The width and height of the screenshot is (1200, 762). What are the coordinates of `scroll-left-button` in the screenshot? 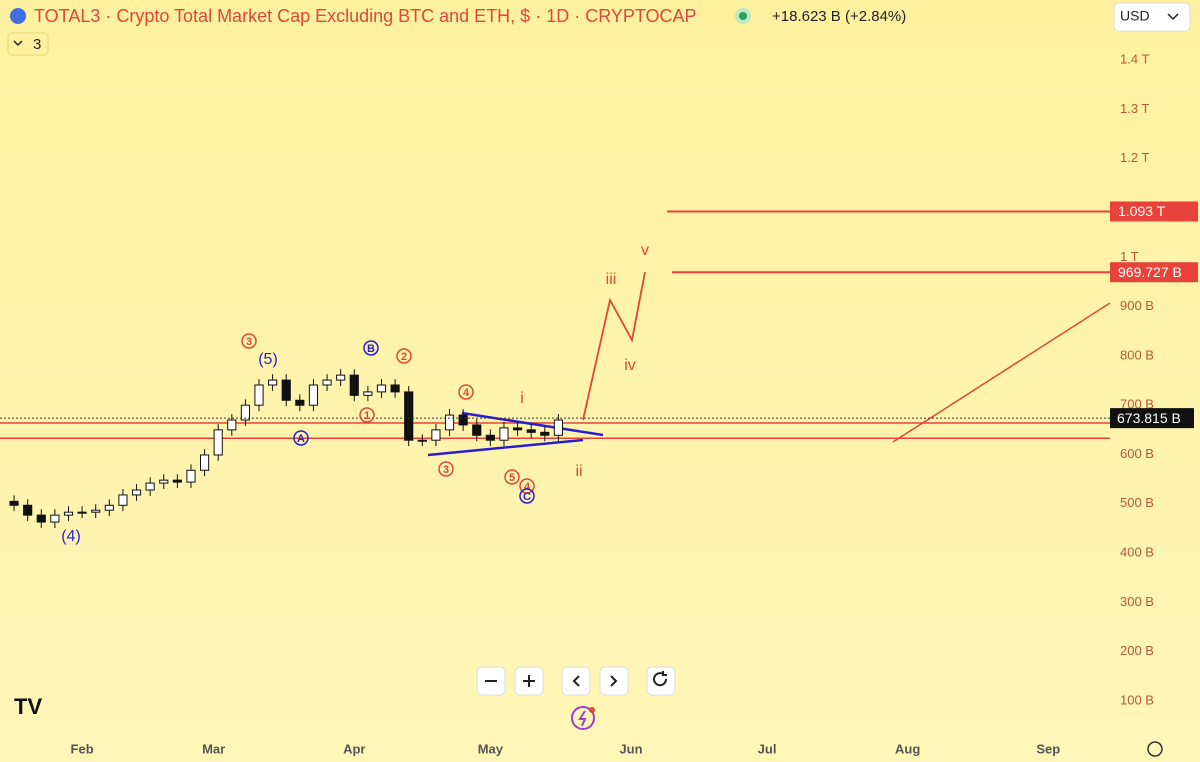 It's located at (576, 681).